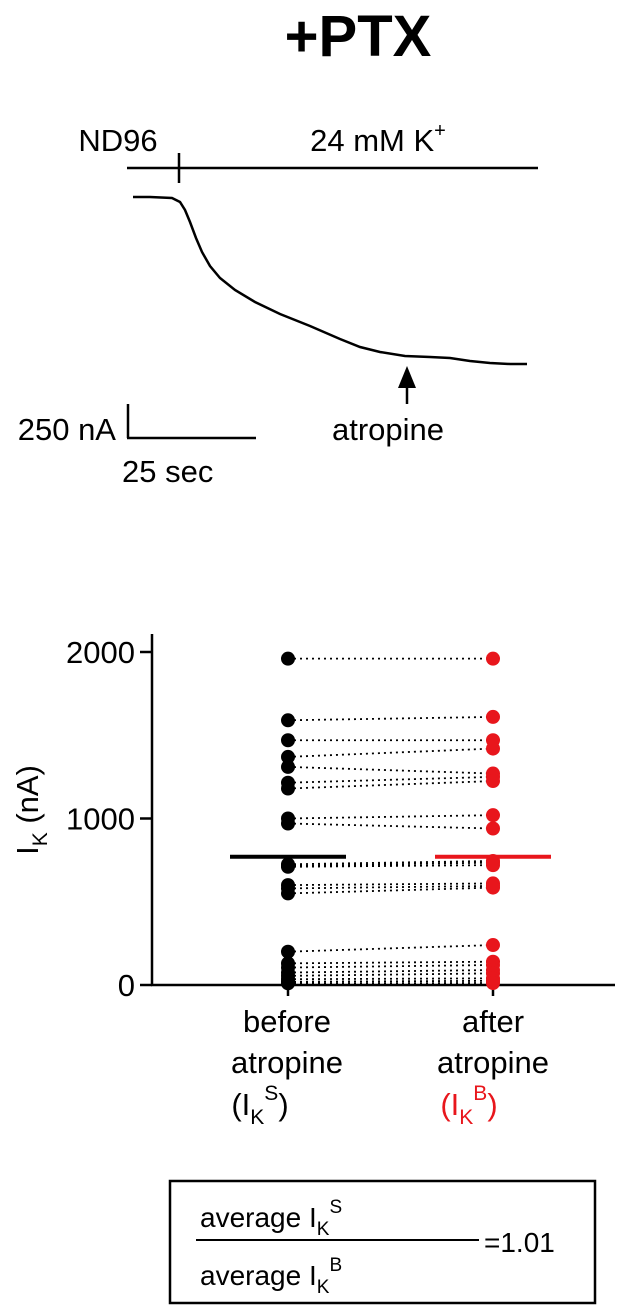  I want to click on atropine-arrow, so click(407, 385).